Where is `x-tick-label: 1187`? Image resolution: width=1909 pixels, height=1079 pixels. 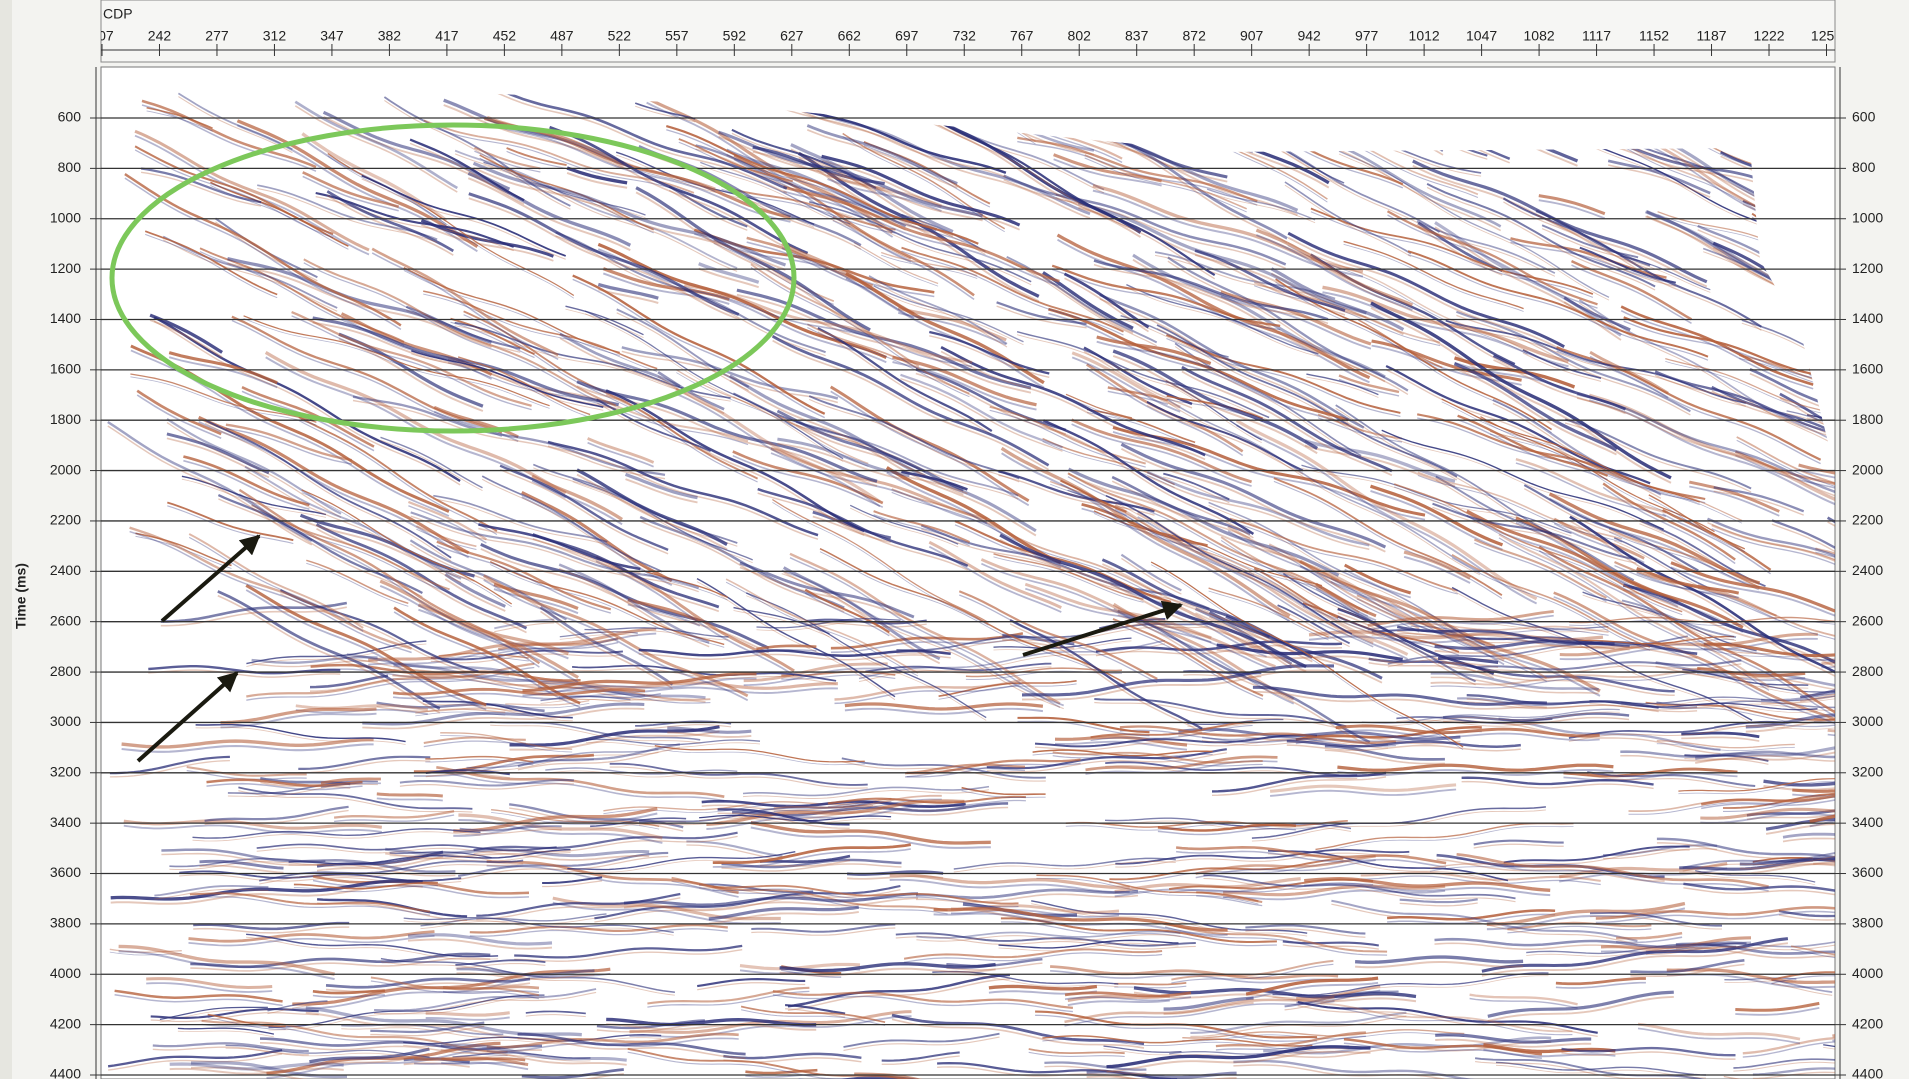 x-tick-label: 1187 is located at coordinates (1711, 36).